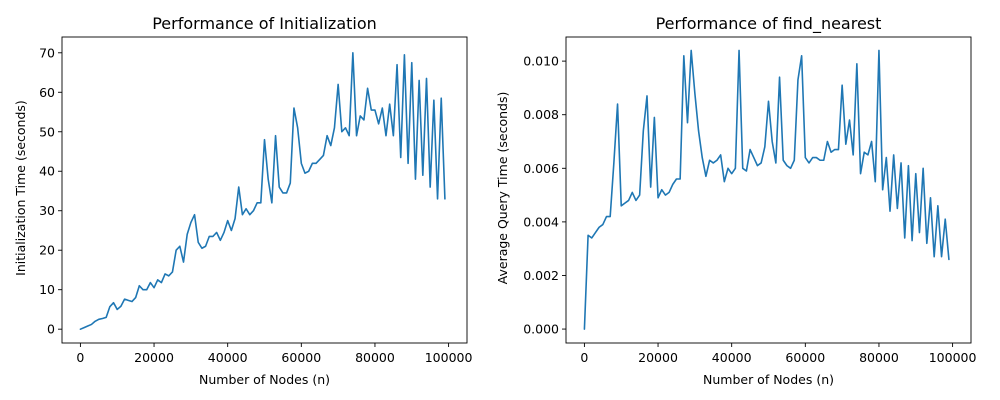  Describe the element at coordinates (541, 275) in the screenshot. I see `y-tick-label: 0.002` at that location.